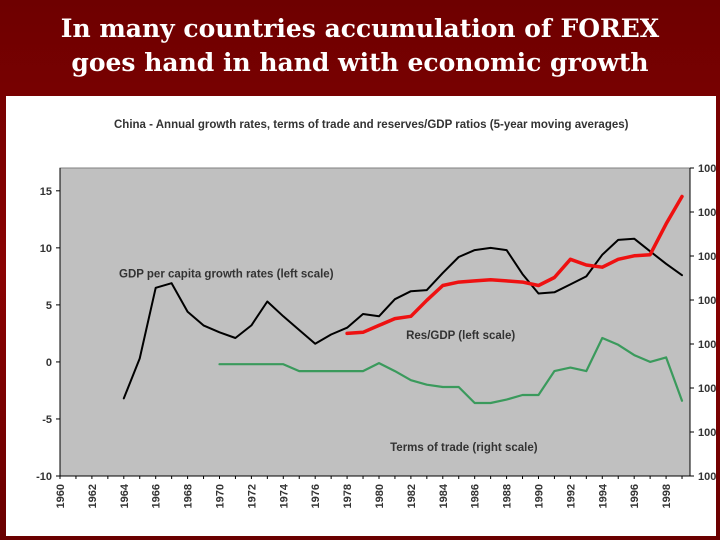 The image size is (720, 540). Describe the element at coordinates (476, 496) in the screenshot. I see `x-tick-label: 1986` at that location.